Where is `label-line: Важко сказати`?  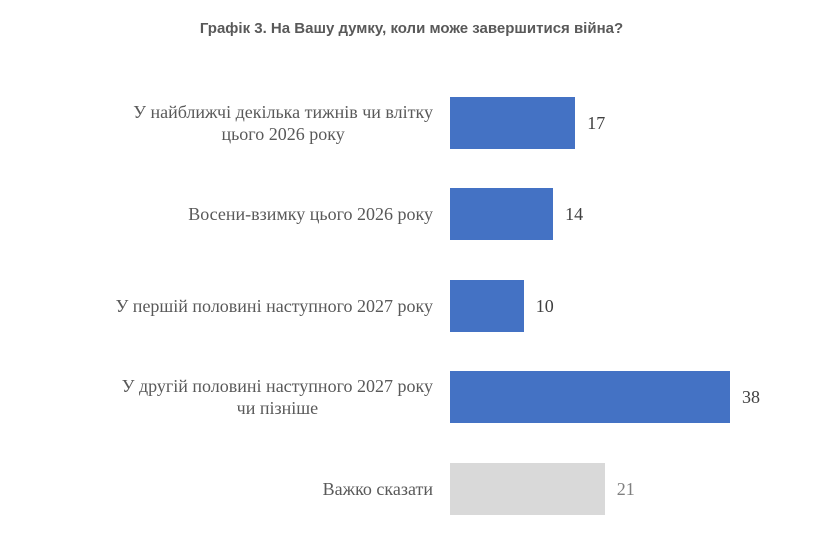 label-line: Важко сказати is located at coordinates (377, 489).